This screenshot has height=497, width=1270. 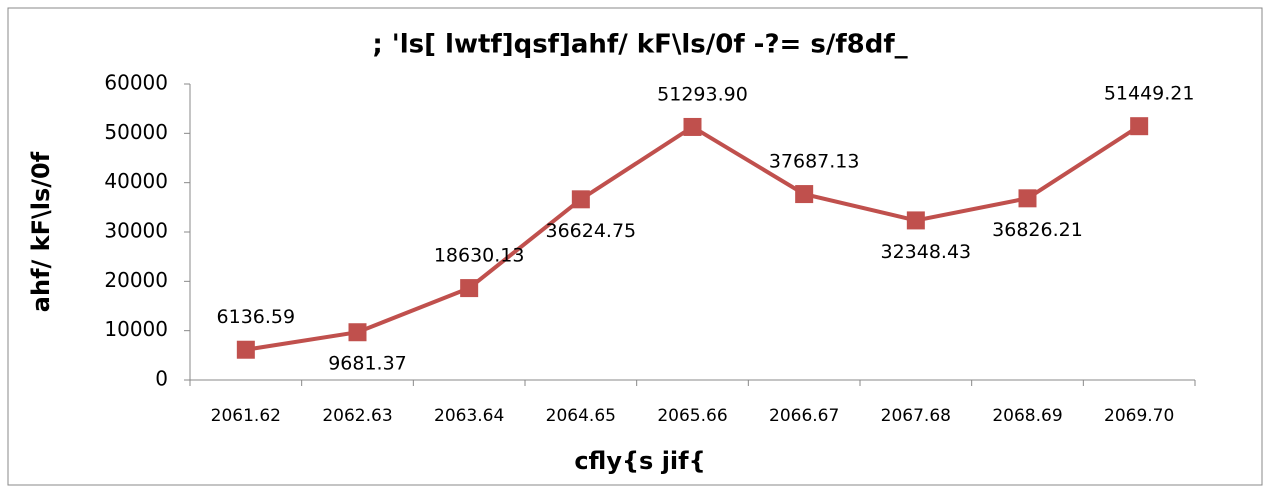 What do you see at coordinates (136, 132) in the screenshot?
I see `y-tick-label: 50000` at bounding box center [136, 132].